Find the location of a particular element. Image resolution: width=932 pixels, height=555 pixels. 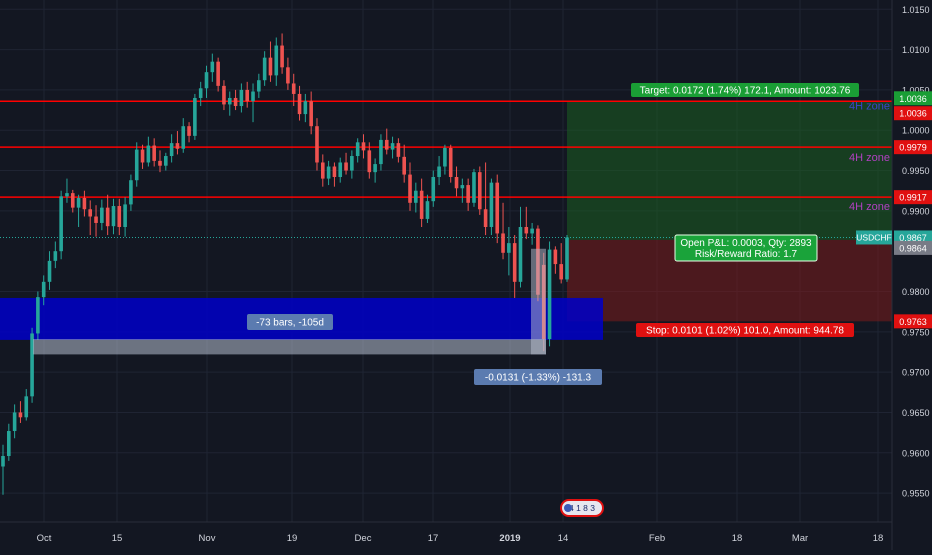

level-2-price-tag-bg is located at coordinates (913, 147).